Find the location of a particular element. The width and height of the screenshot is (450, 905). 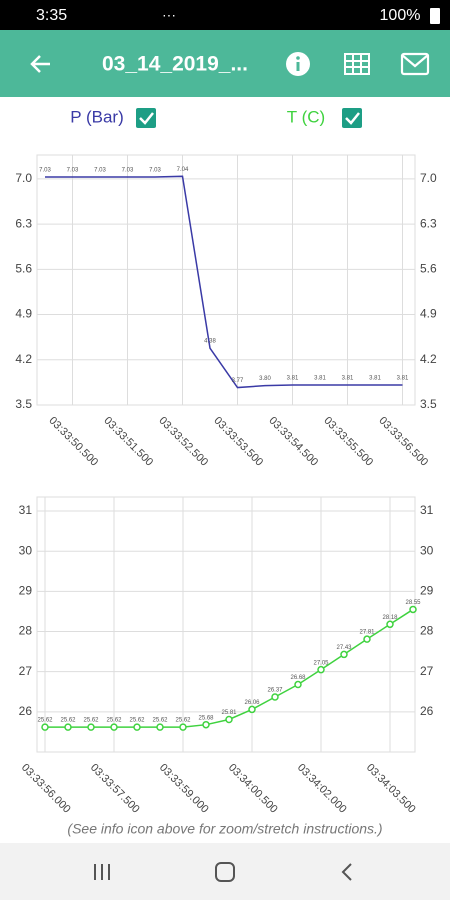

legend-label: T (C) is located at coordinates (306, 116).